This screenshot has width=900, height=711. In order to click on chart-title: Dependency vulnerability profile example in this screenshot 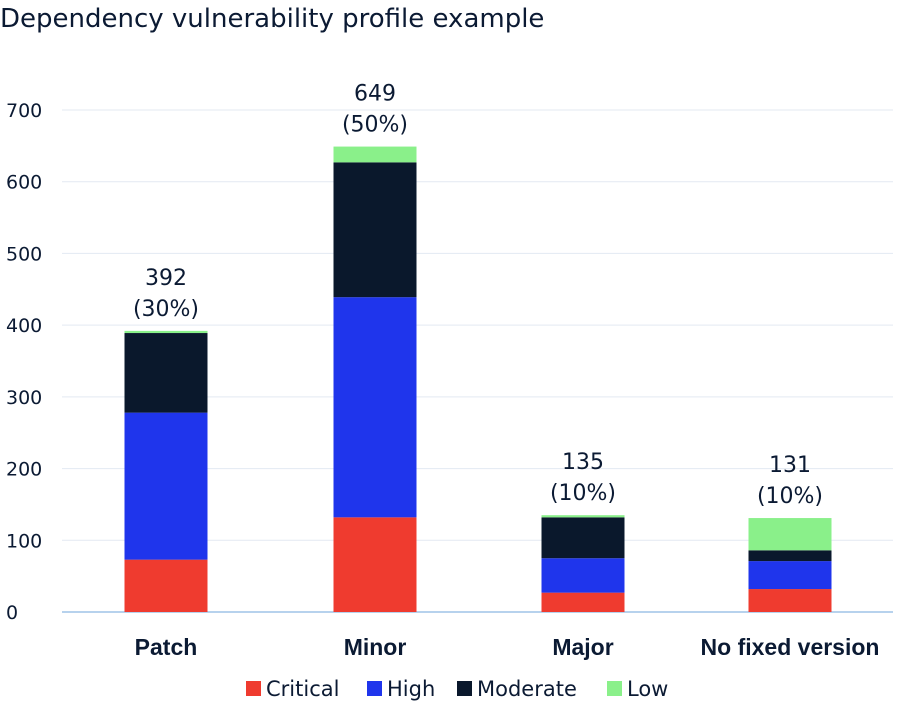, I will do `click(272, 19)`.